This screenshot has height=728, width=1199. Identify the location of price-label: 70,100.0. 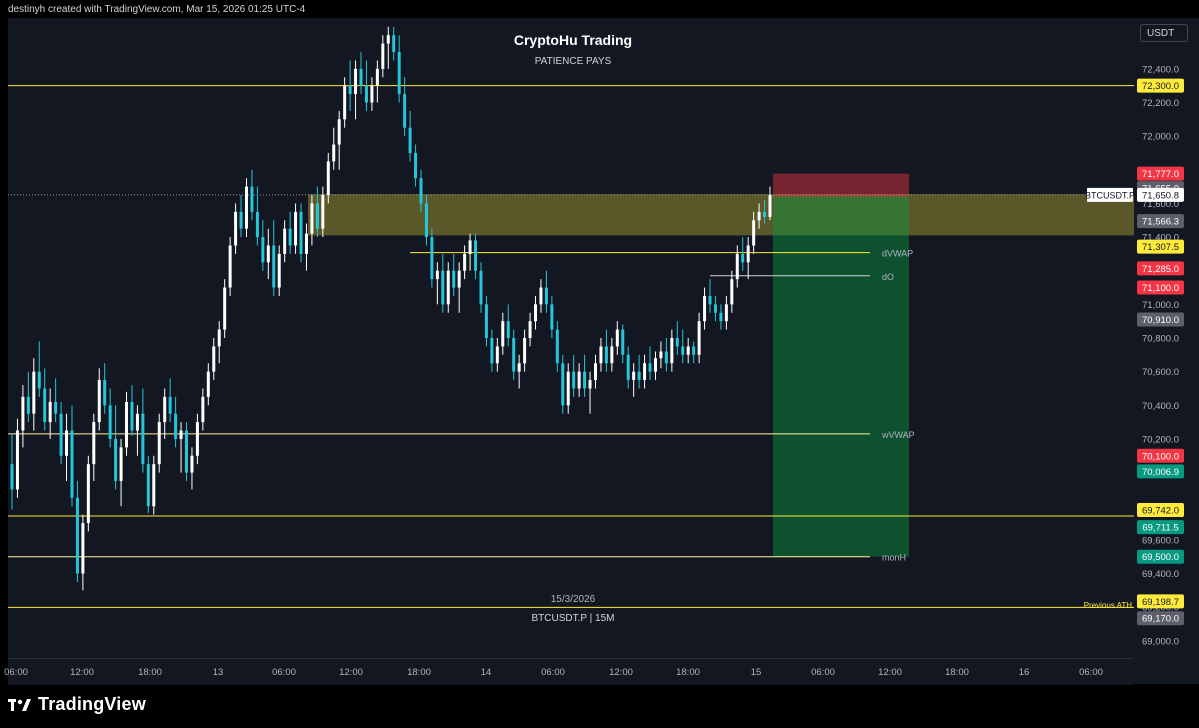
(1160, 456).